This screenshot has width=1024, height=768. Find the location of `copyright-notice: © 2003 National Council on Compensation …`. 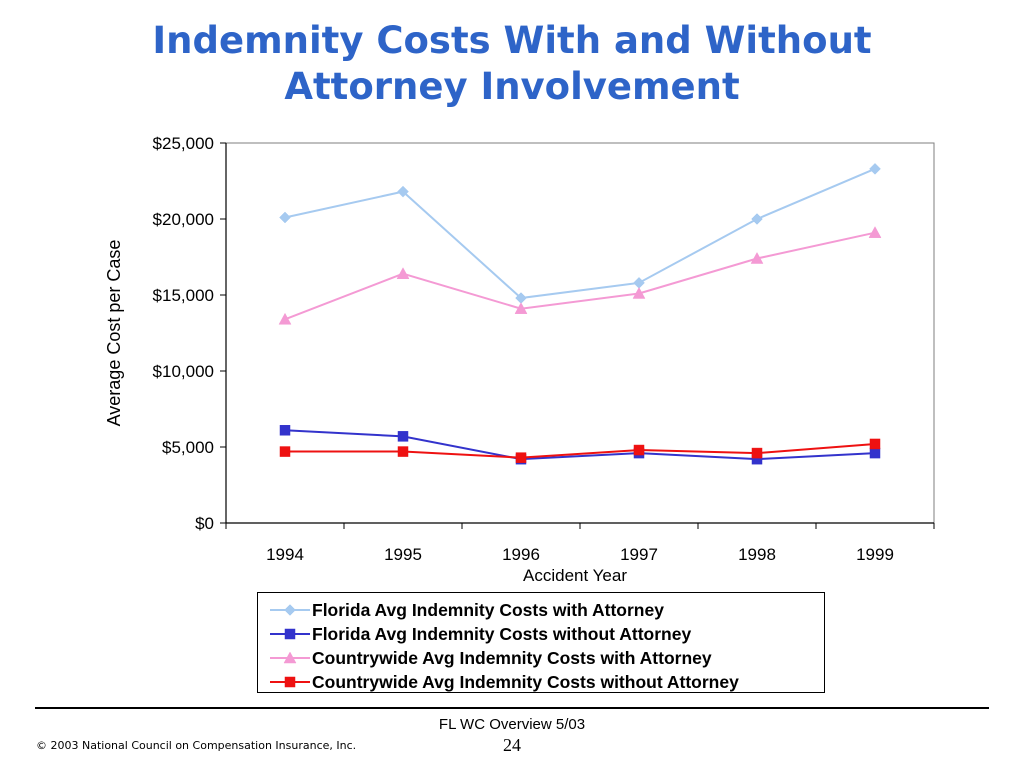

copyright-notice: © 2003 National Council on Compensation … is located at coordinates (196, 745).